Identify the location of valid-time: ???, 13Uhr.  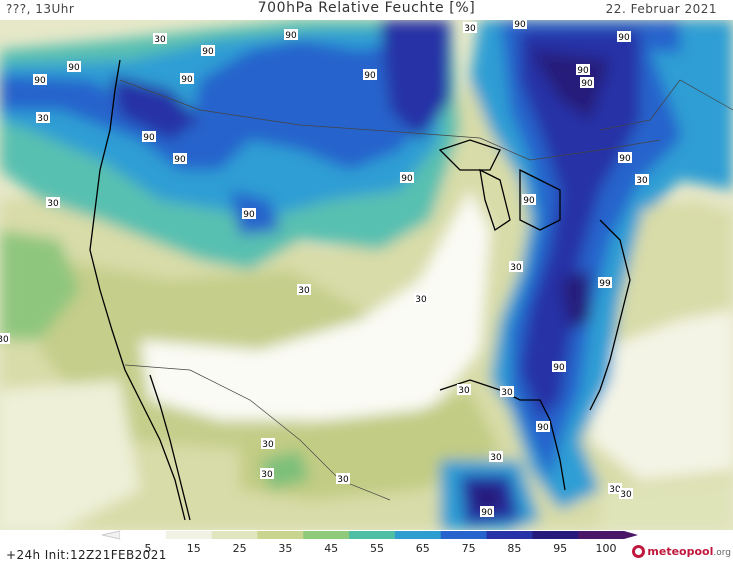
(40, 9).